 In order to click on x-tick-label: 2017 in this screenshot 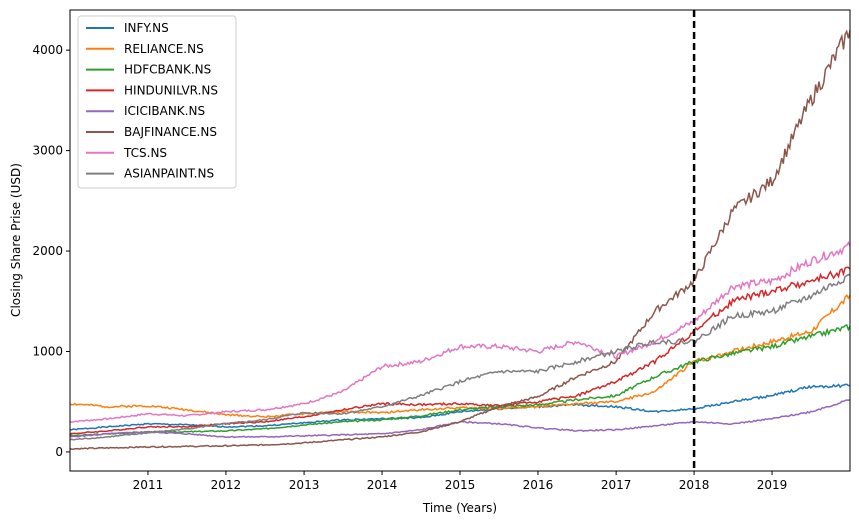, I will do `click(616, 485)`.